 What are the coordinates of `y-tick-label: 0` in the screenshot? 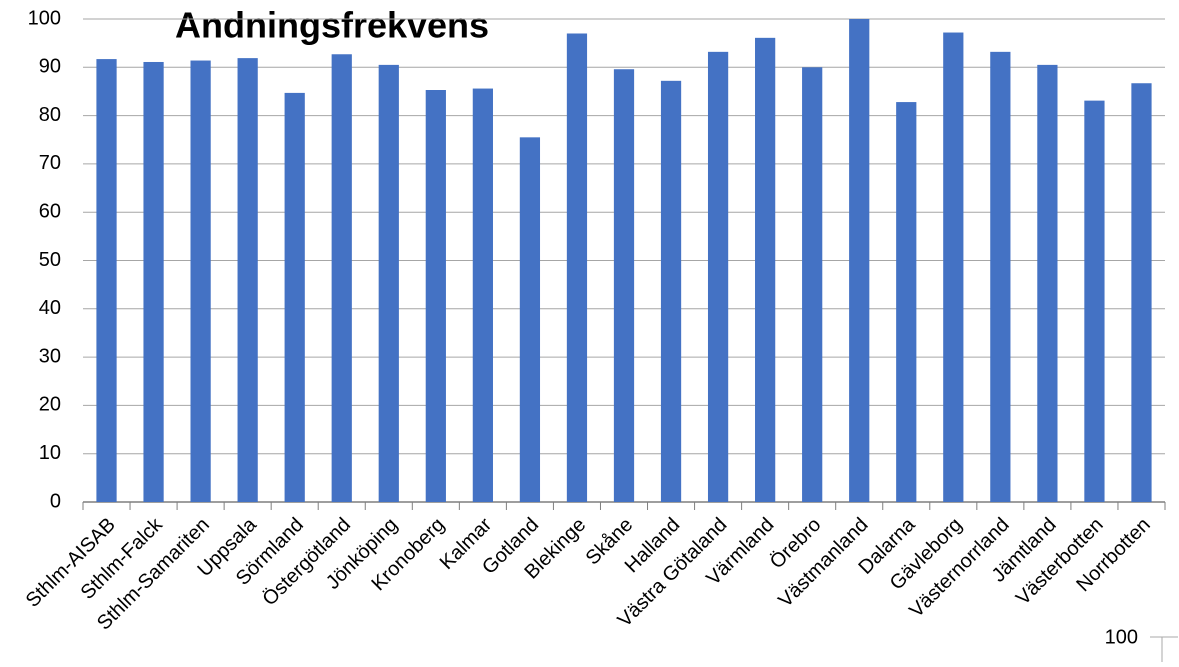 It's located at (55, 501).